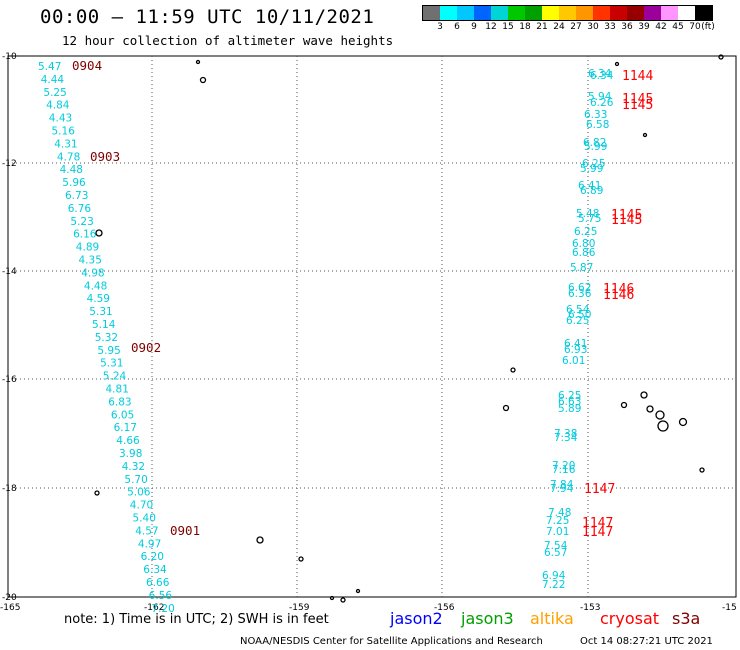  What do you see at coordinates (135, 480) in the screenshot?
I see `wave-height-value: 5.70` at bounding box center [135, 480].